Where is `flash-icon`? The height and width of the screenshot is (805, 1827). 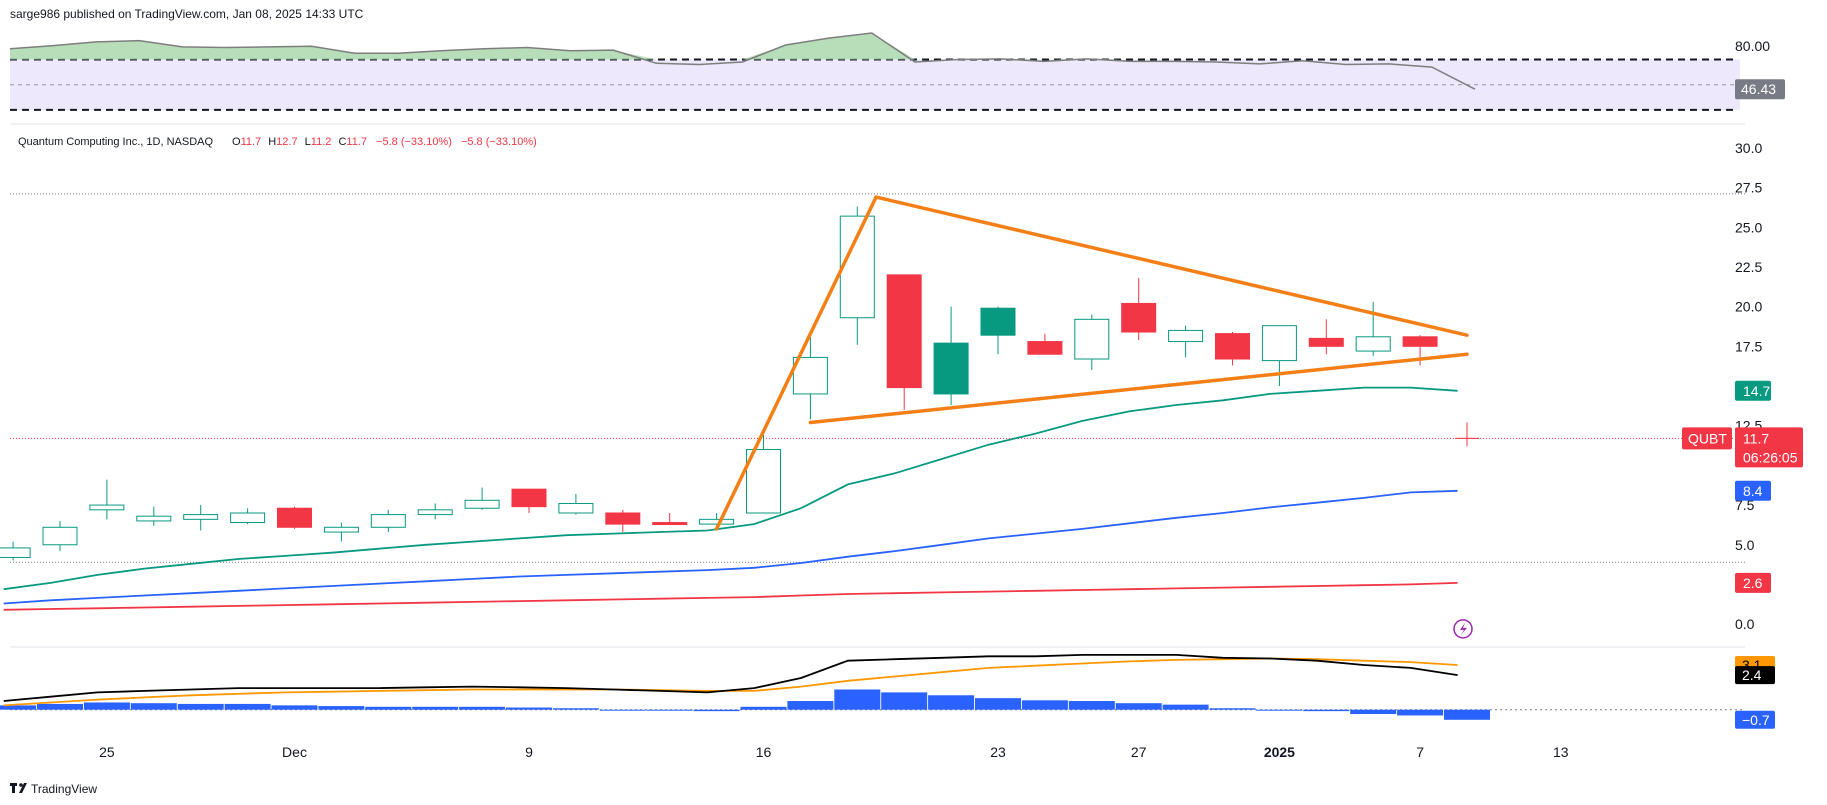 flash-icon is located at coordinates (1463, 629).